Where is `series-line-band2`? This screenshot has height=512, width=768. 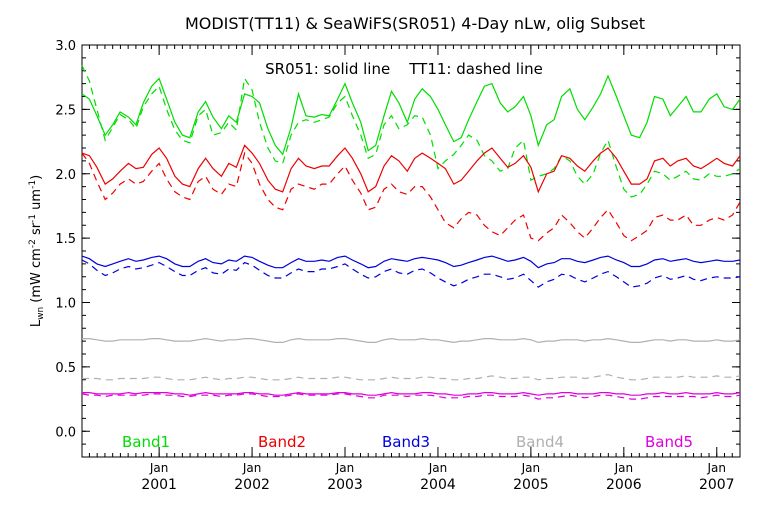
series-line-band2 is located at coordinates (411, 169).